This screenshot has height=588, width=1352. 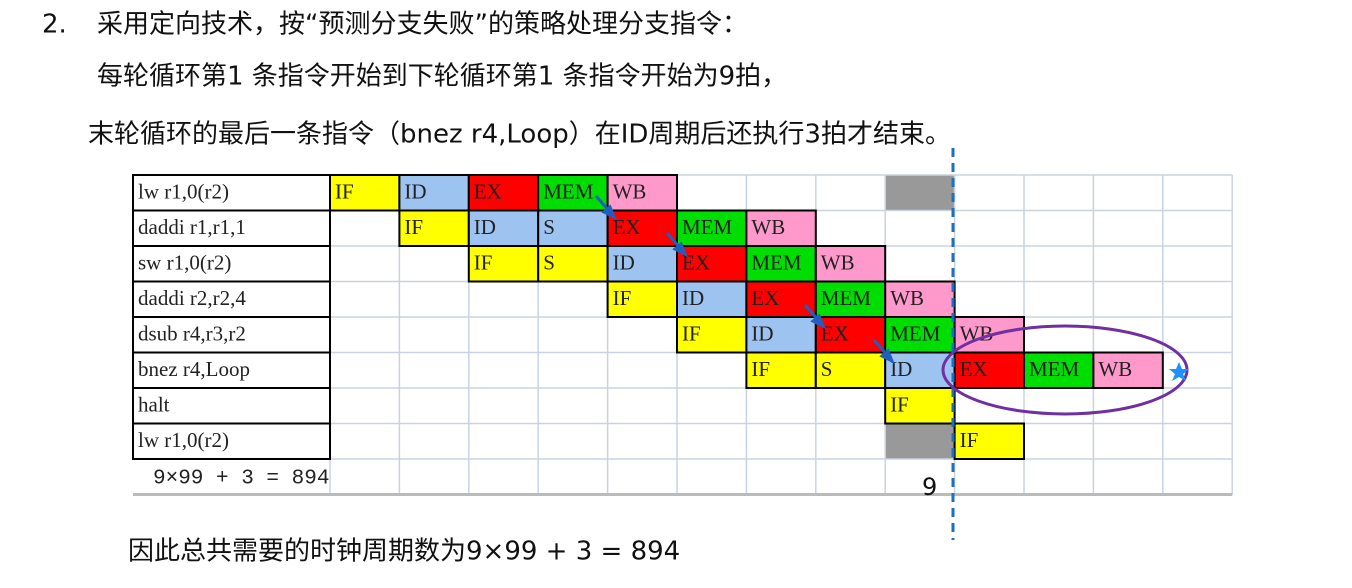 I want to click on instruction: dsub r4,r3,r2, so click(x=192, y=334).